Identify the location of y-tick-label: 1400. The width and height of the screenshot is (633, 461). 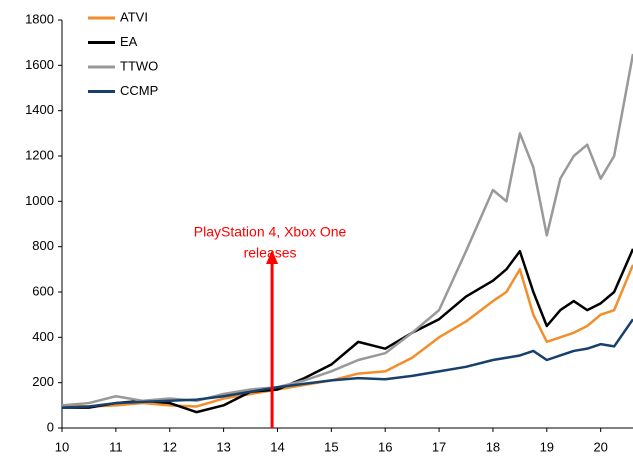
(39, 109).